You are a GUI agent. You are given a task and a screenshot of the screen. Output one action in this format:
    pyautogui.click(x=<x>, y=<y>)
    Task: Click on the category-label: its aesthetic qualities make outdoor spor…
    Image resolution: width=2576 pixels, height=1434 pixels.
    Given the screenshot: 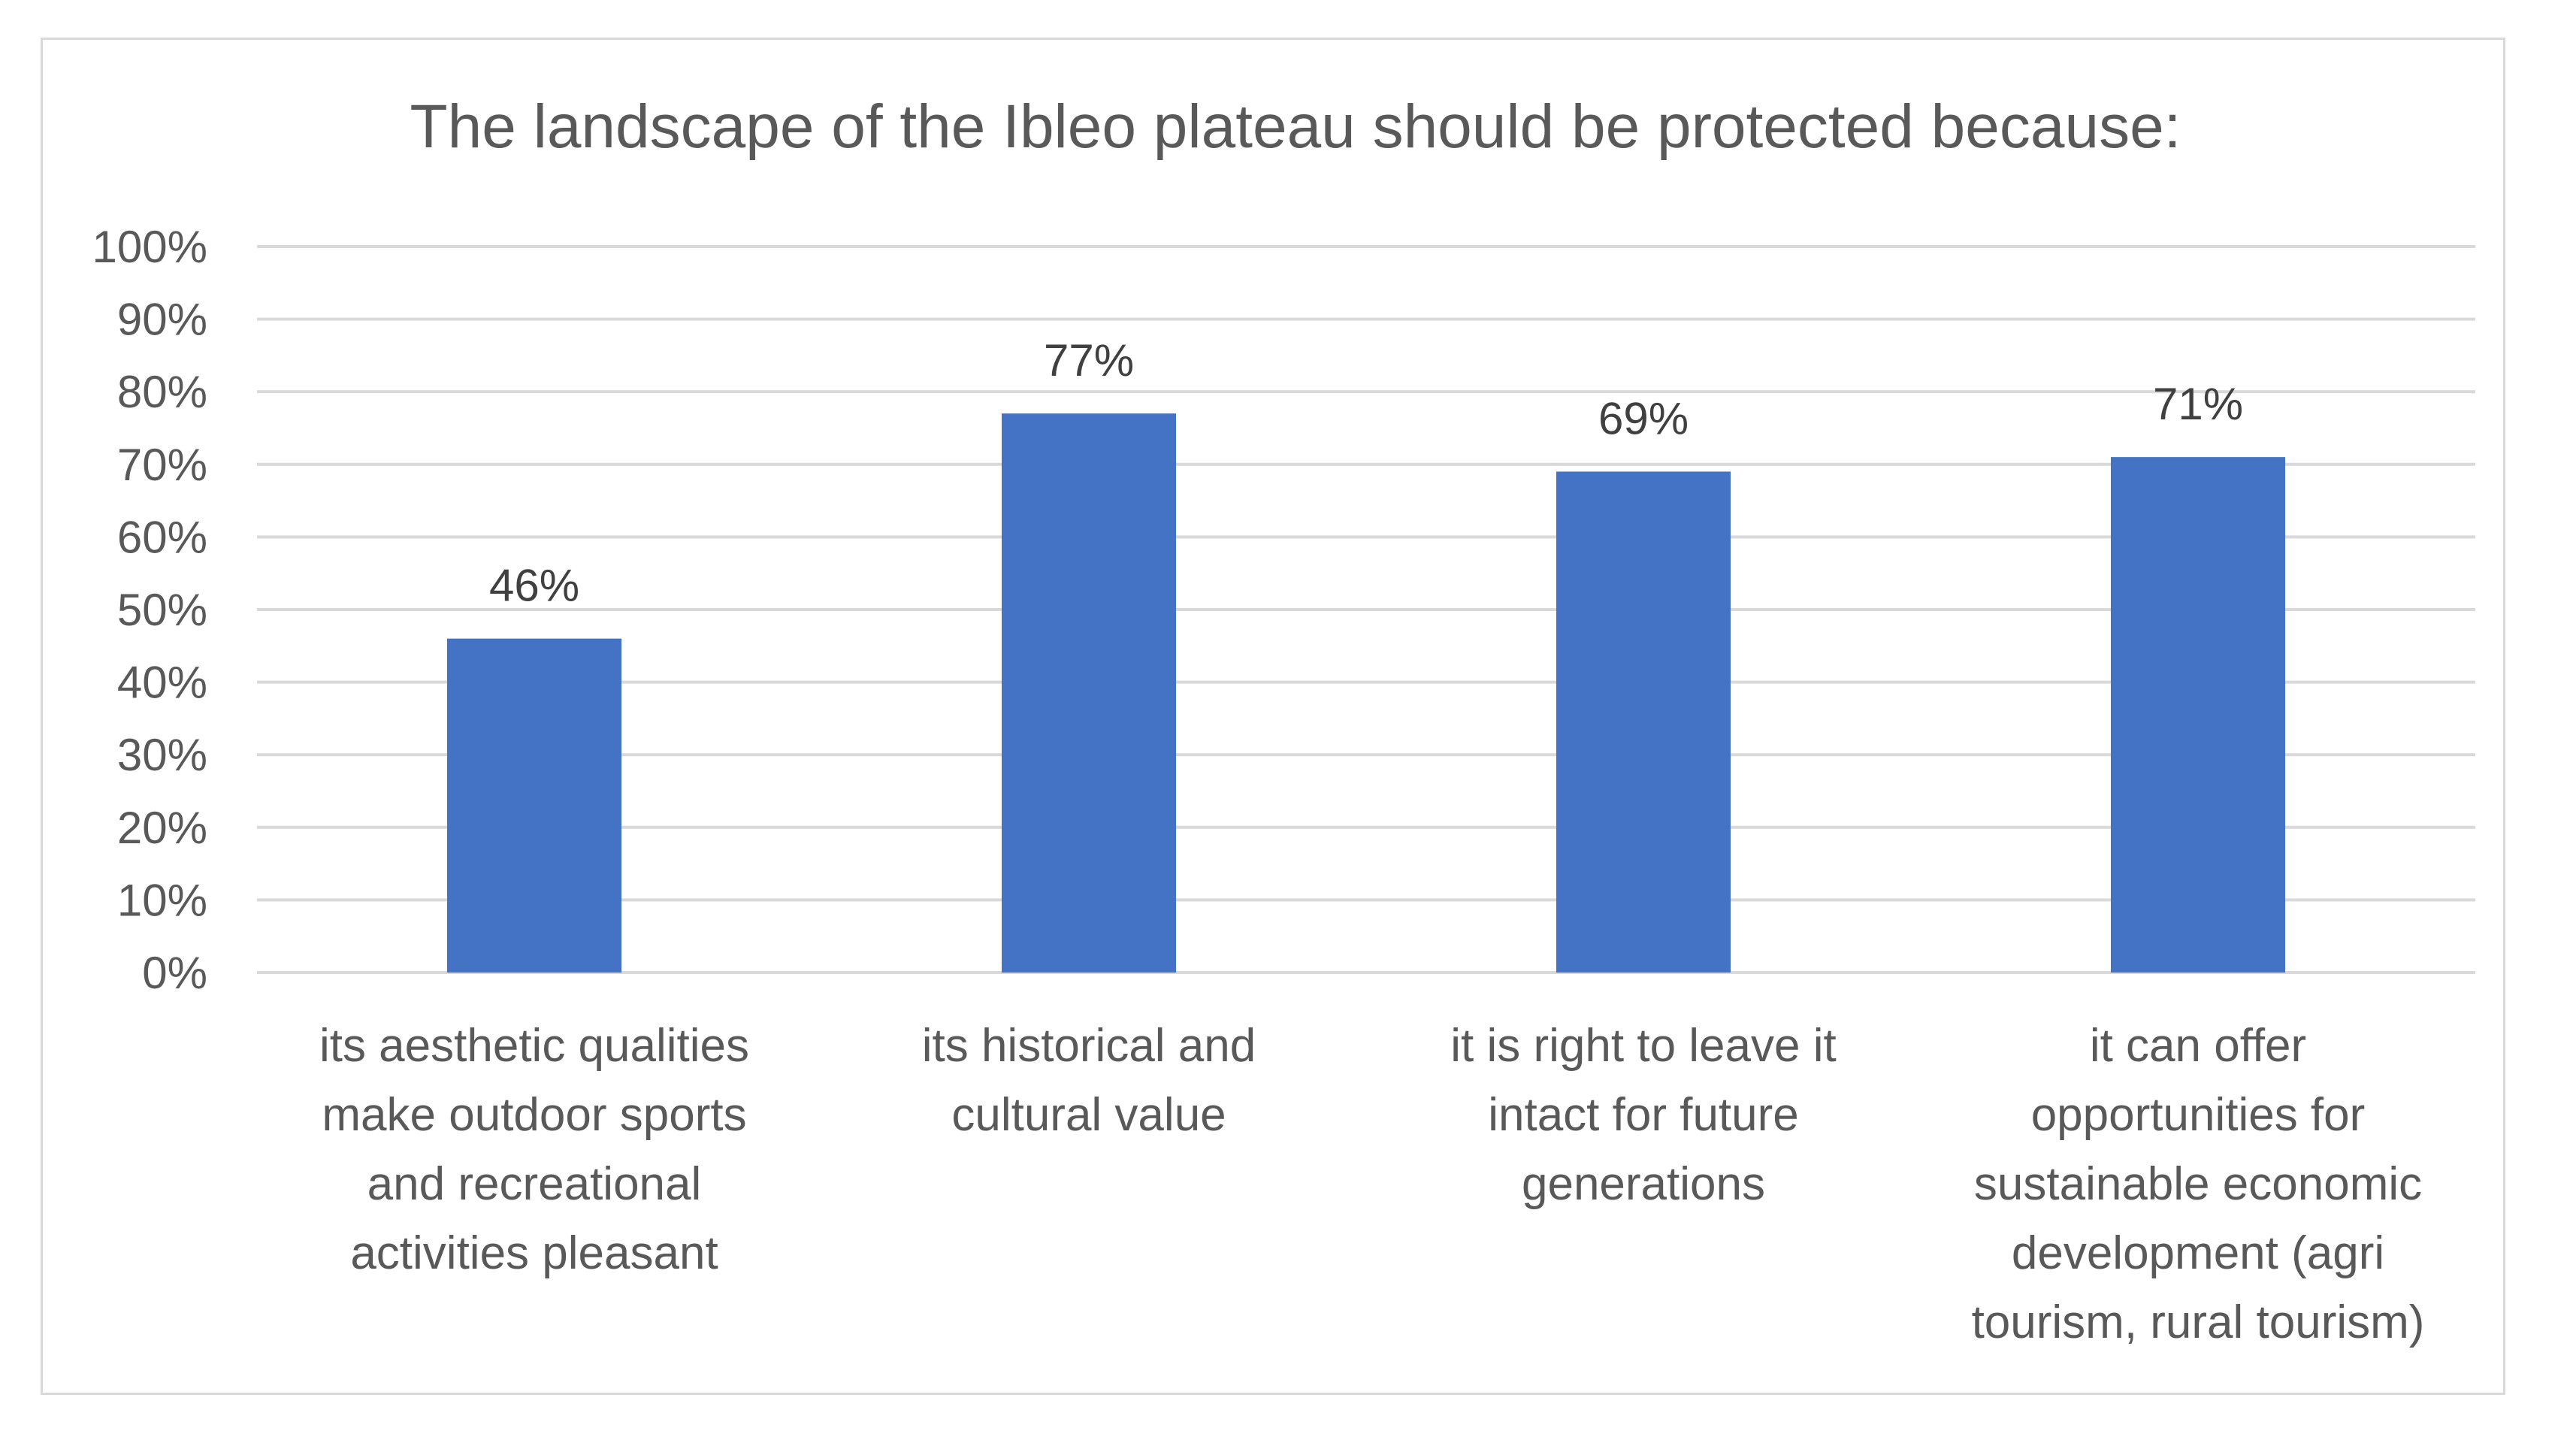 What is the action you would take?
    pyautogui.click(x=534, y=1150)
    